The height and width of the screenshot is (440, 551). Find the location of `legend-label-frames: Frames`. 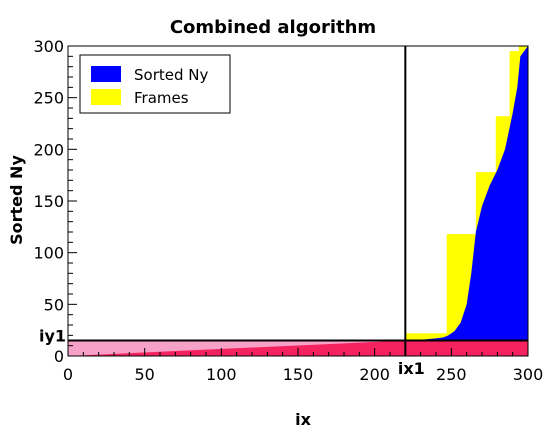

legend-label-frames: Frames is located at coordinates (161, 98).